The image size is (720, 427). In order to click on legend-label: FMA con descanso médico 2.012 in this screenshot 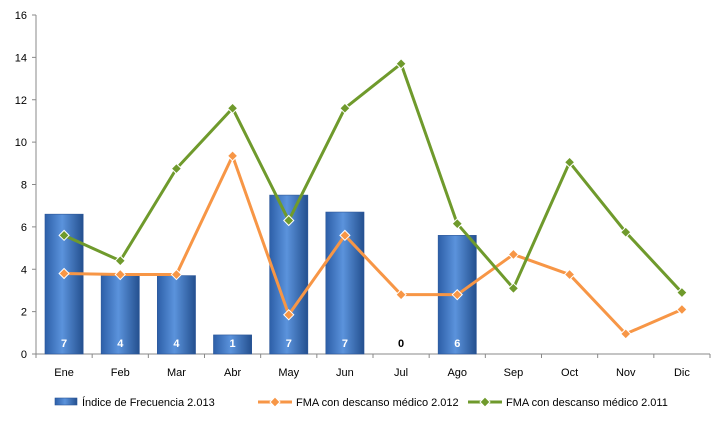, I will do `click(377, 403)`.